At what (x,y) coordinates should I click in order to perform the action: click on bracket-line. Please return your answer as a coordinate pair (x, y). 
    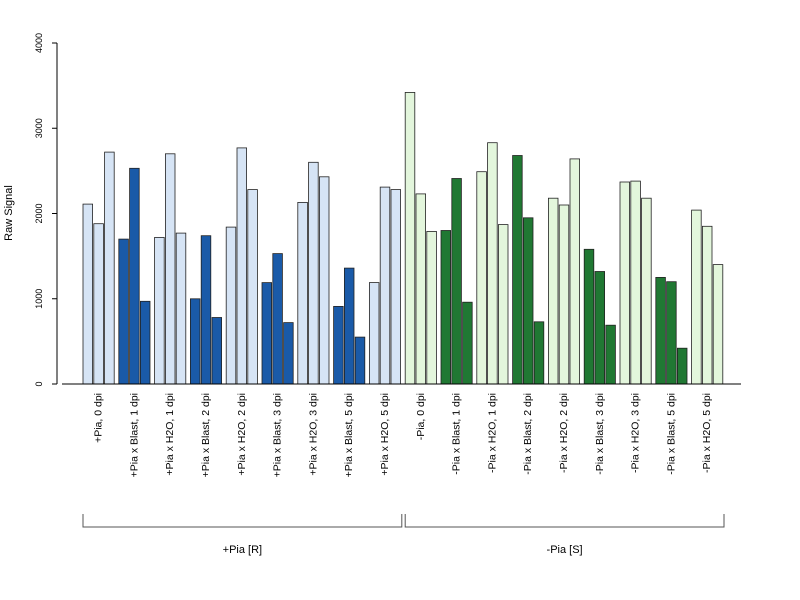
    Looking at the image, I should click on (564, 521).